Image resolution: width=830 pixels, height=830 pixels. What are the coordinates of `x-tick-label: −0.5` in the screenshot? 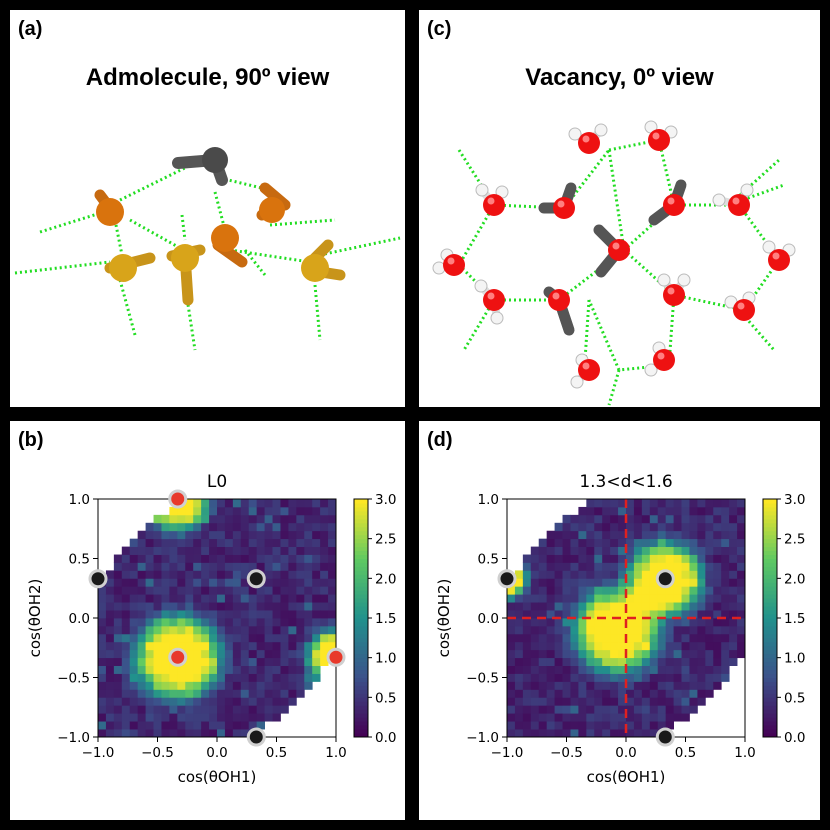 It's located at (157, 753).